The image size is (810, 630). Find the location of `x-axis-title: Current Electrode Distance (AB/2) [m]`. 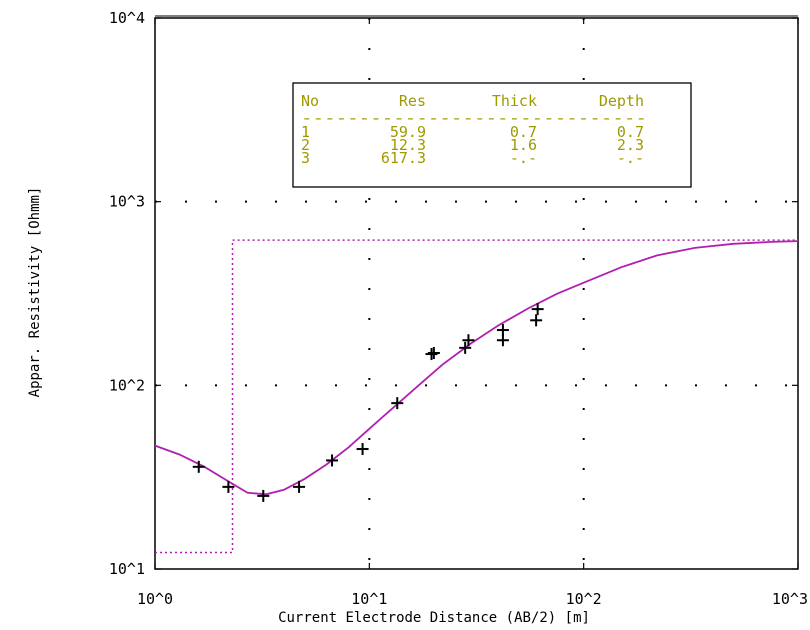

x-axis-title: Current Electrode Distance (AB/2) [m] is located at coordinates (434, 618).